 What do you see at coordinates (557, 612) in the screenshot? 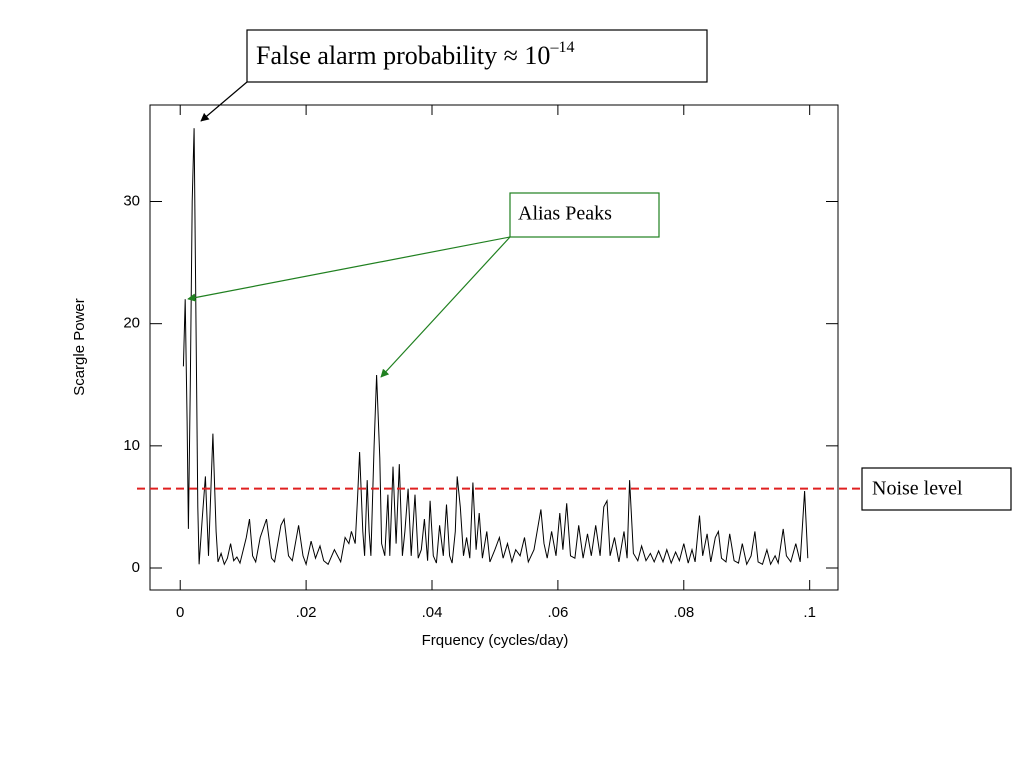
I see `x-tick-label: .06` at bounding box center [557, 612].